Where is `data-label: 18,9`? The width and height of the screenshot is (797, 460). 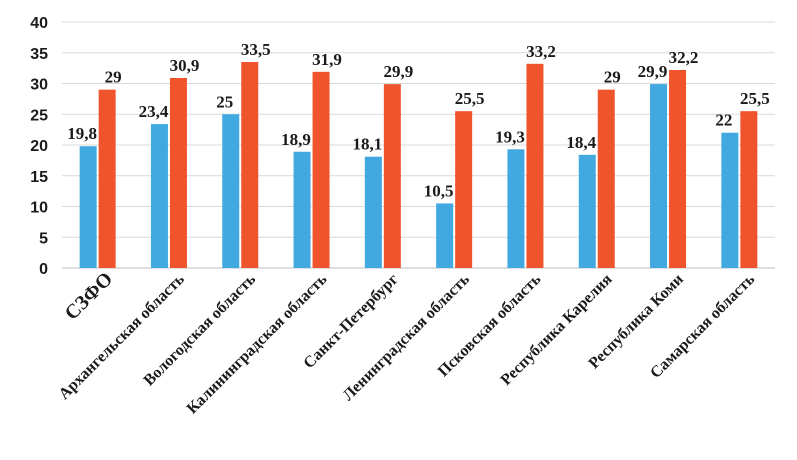 data-label: 18,9 is located at coordinates (296, 139).